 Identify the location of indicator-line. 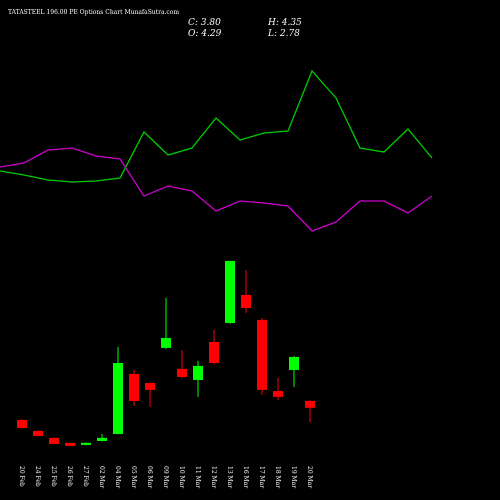
(216, 189).